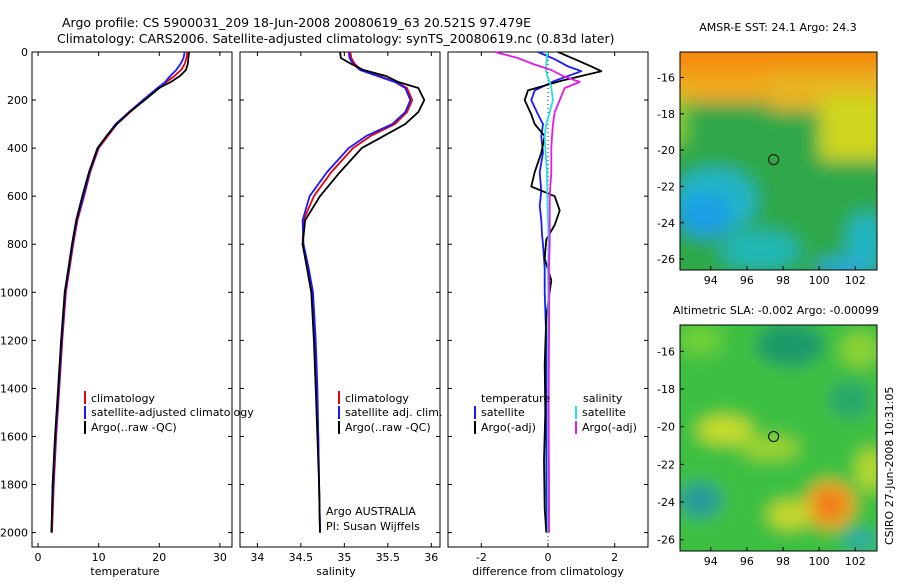 The height and width of the screenshot is (584, 900). What do you see at coordinates (172, 412) in the screenshot?
I see `legend-satellite-label: satellite-adjusted climatology` at bounding box center [172, 412].